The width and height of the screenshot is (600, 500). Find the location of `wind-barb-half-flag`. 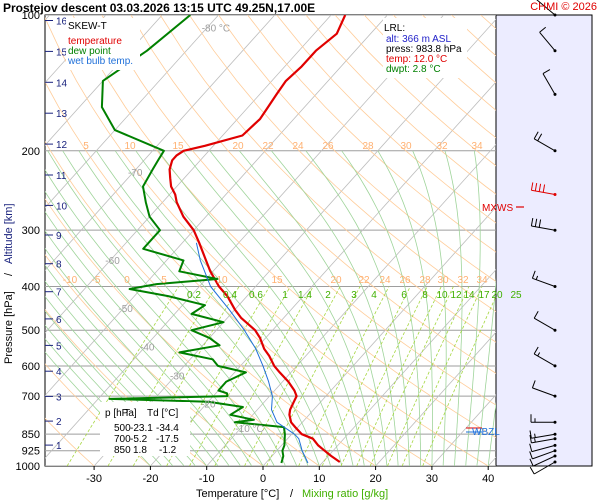

wind-barb-half-flag is located at coordinates (535, 440).